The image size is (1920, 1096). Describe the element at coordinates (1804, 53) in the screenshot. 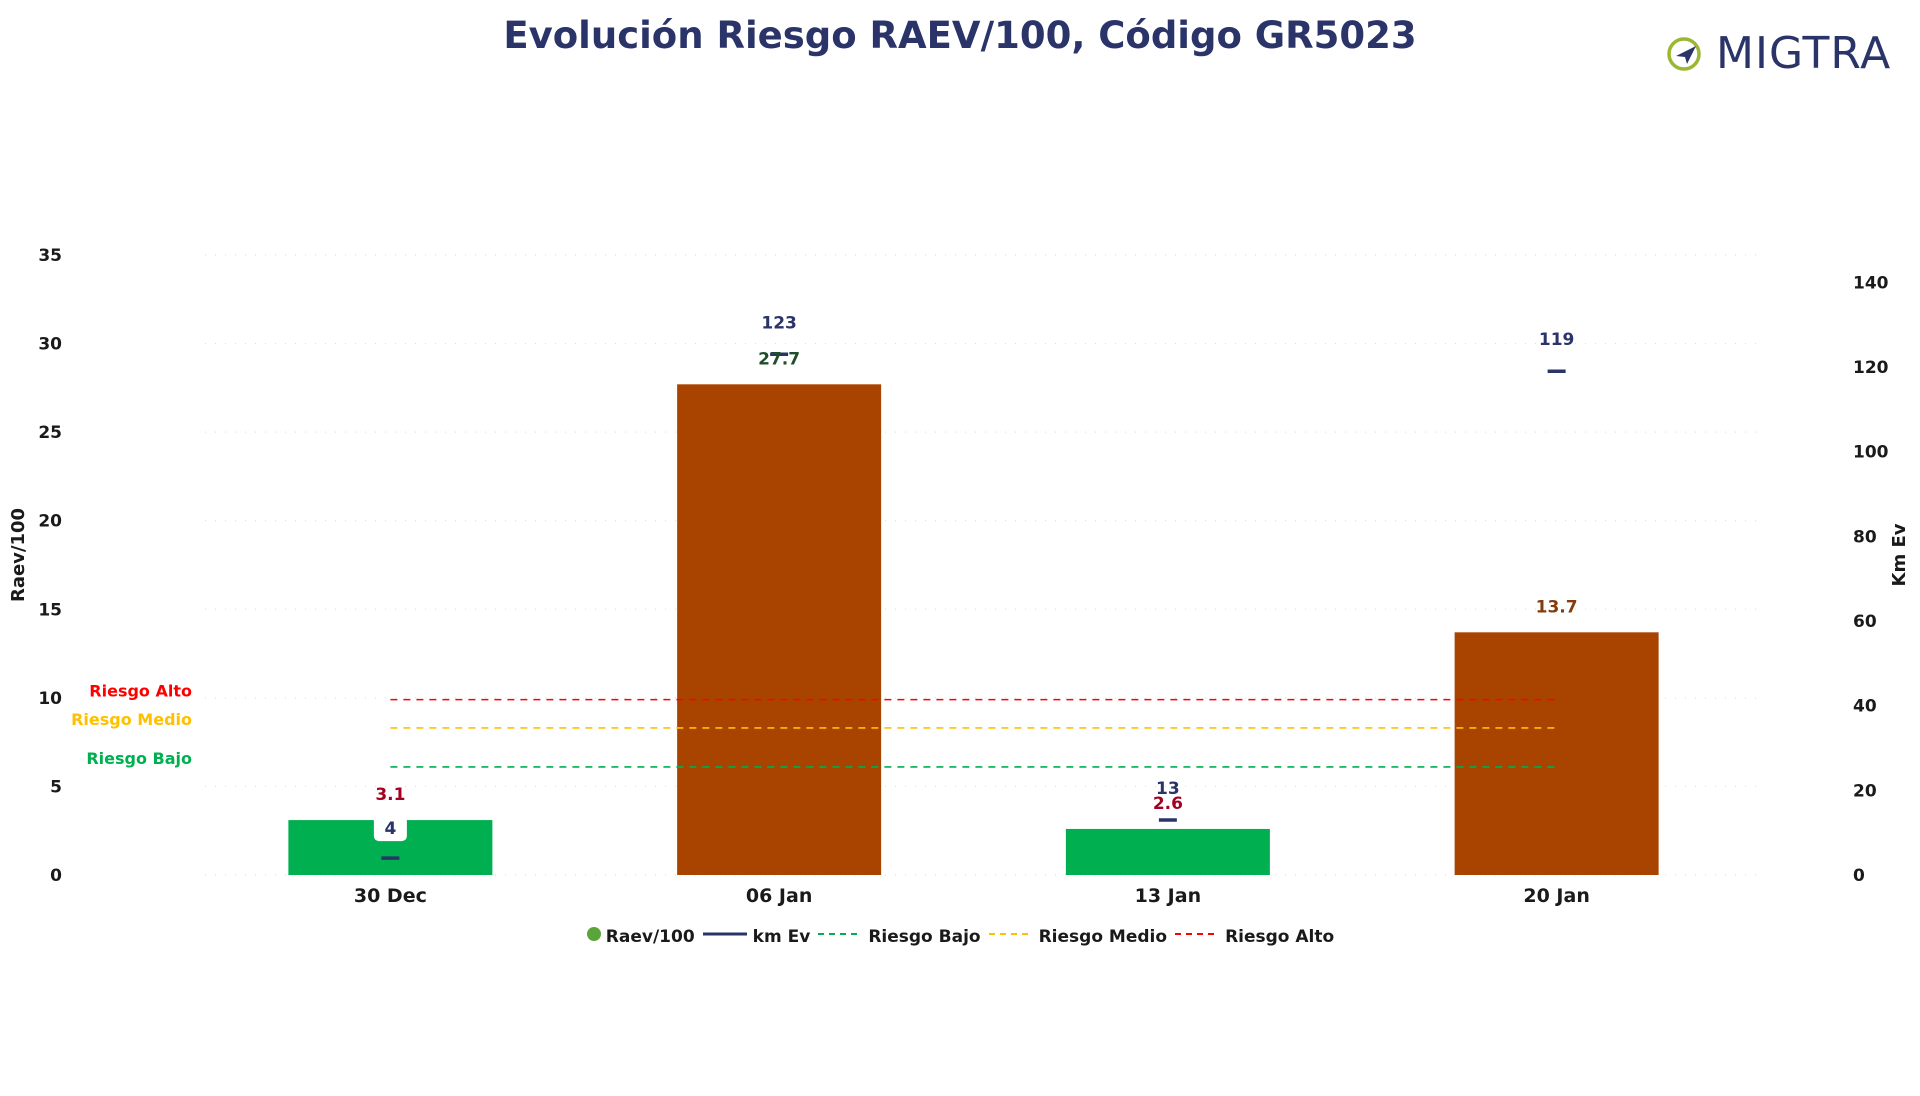

I see `logo-text: MIGTRA` at that location.